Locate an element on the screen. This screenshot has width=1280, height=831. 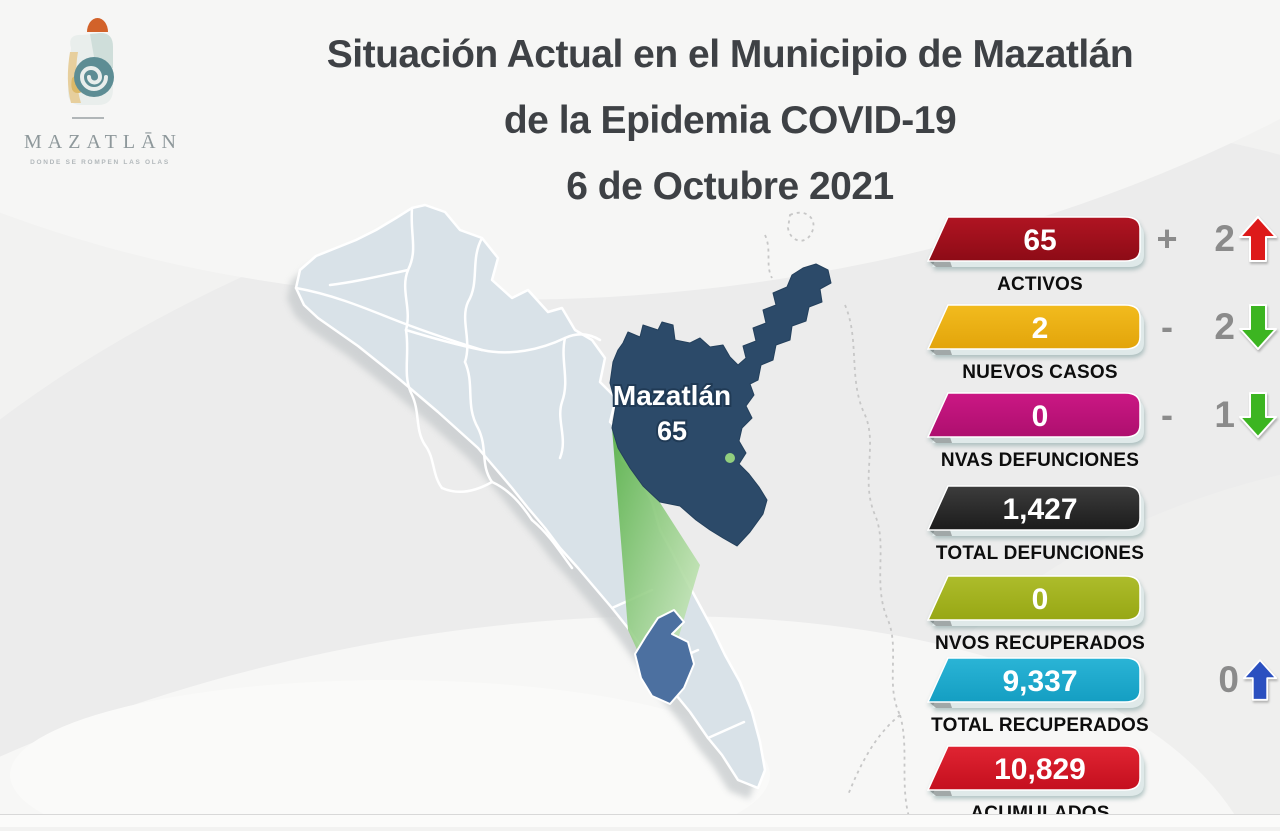
stat-row-nvos-recuperados: 0 NVOS RECUPERADOS is located at coordinates (1040, 615).